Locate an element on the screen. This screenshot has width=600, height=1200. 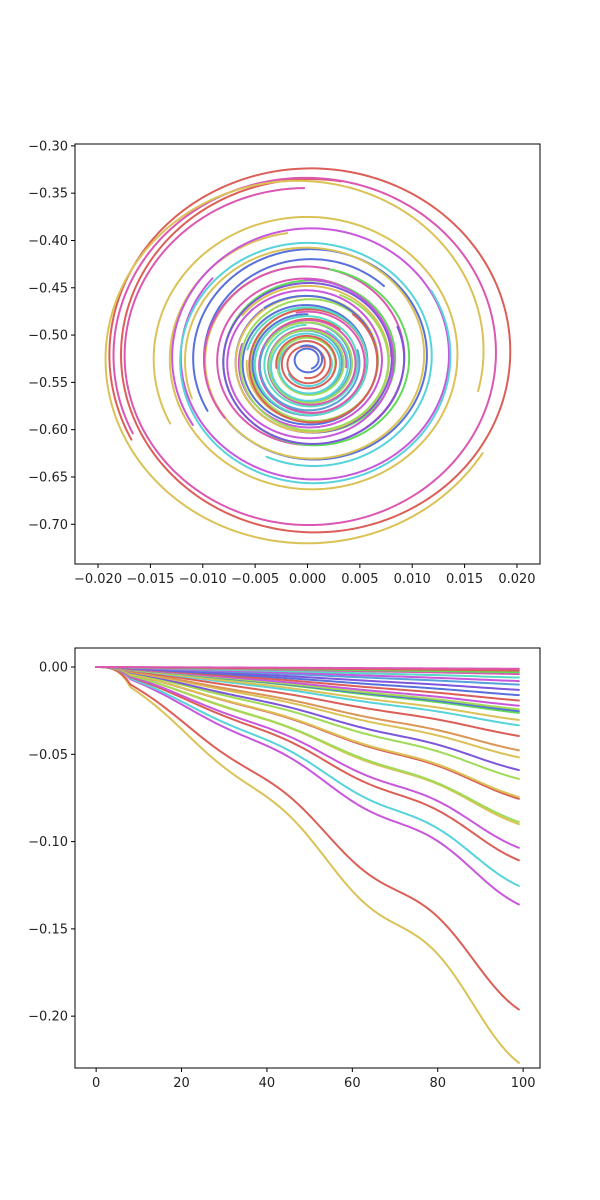
trajectory-y-tick-label: −0.05 is located at coordinates (48, 755).